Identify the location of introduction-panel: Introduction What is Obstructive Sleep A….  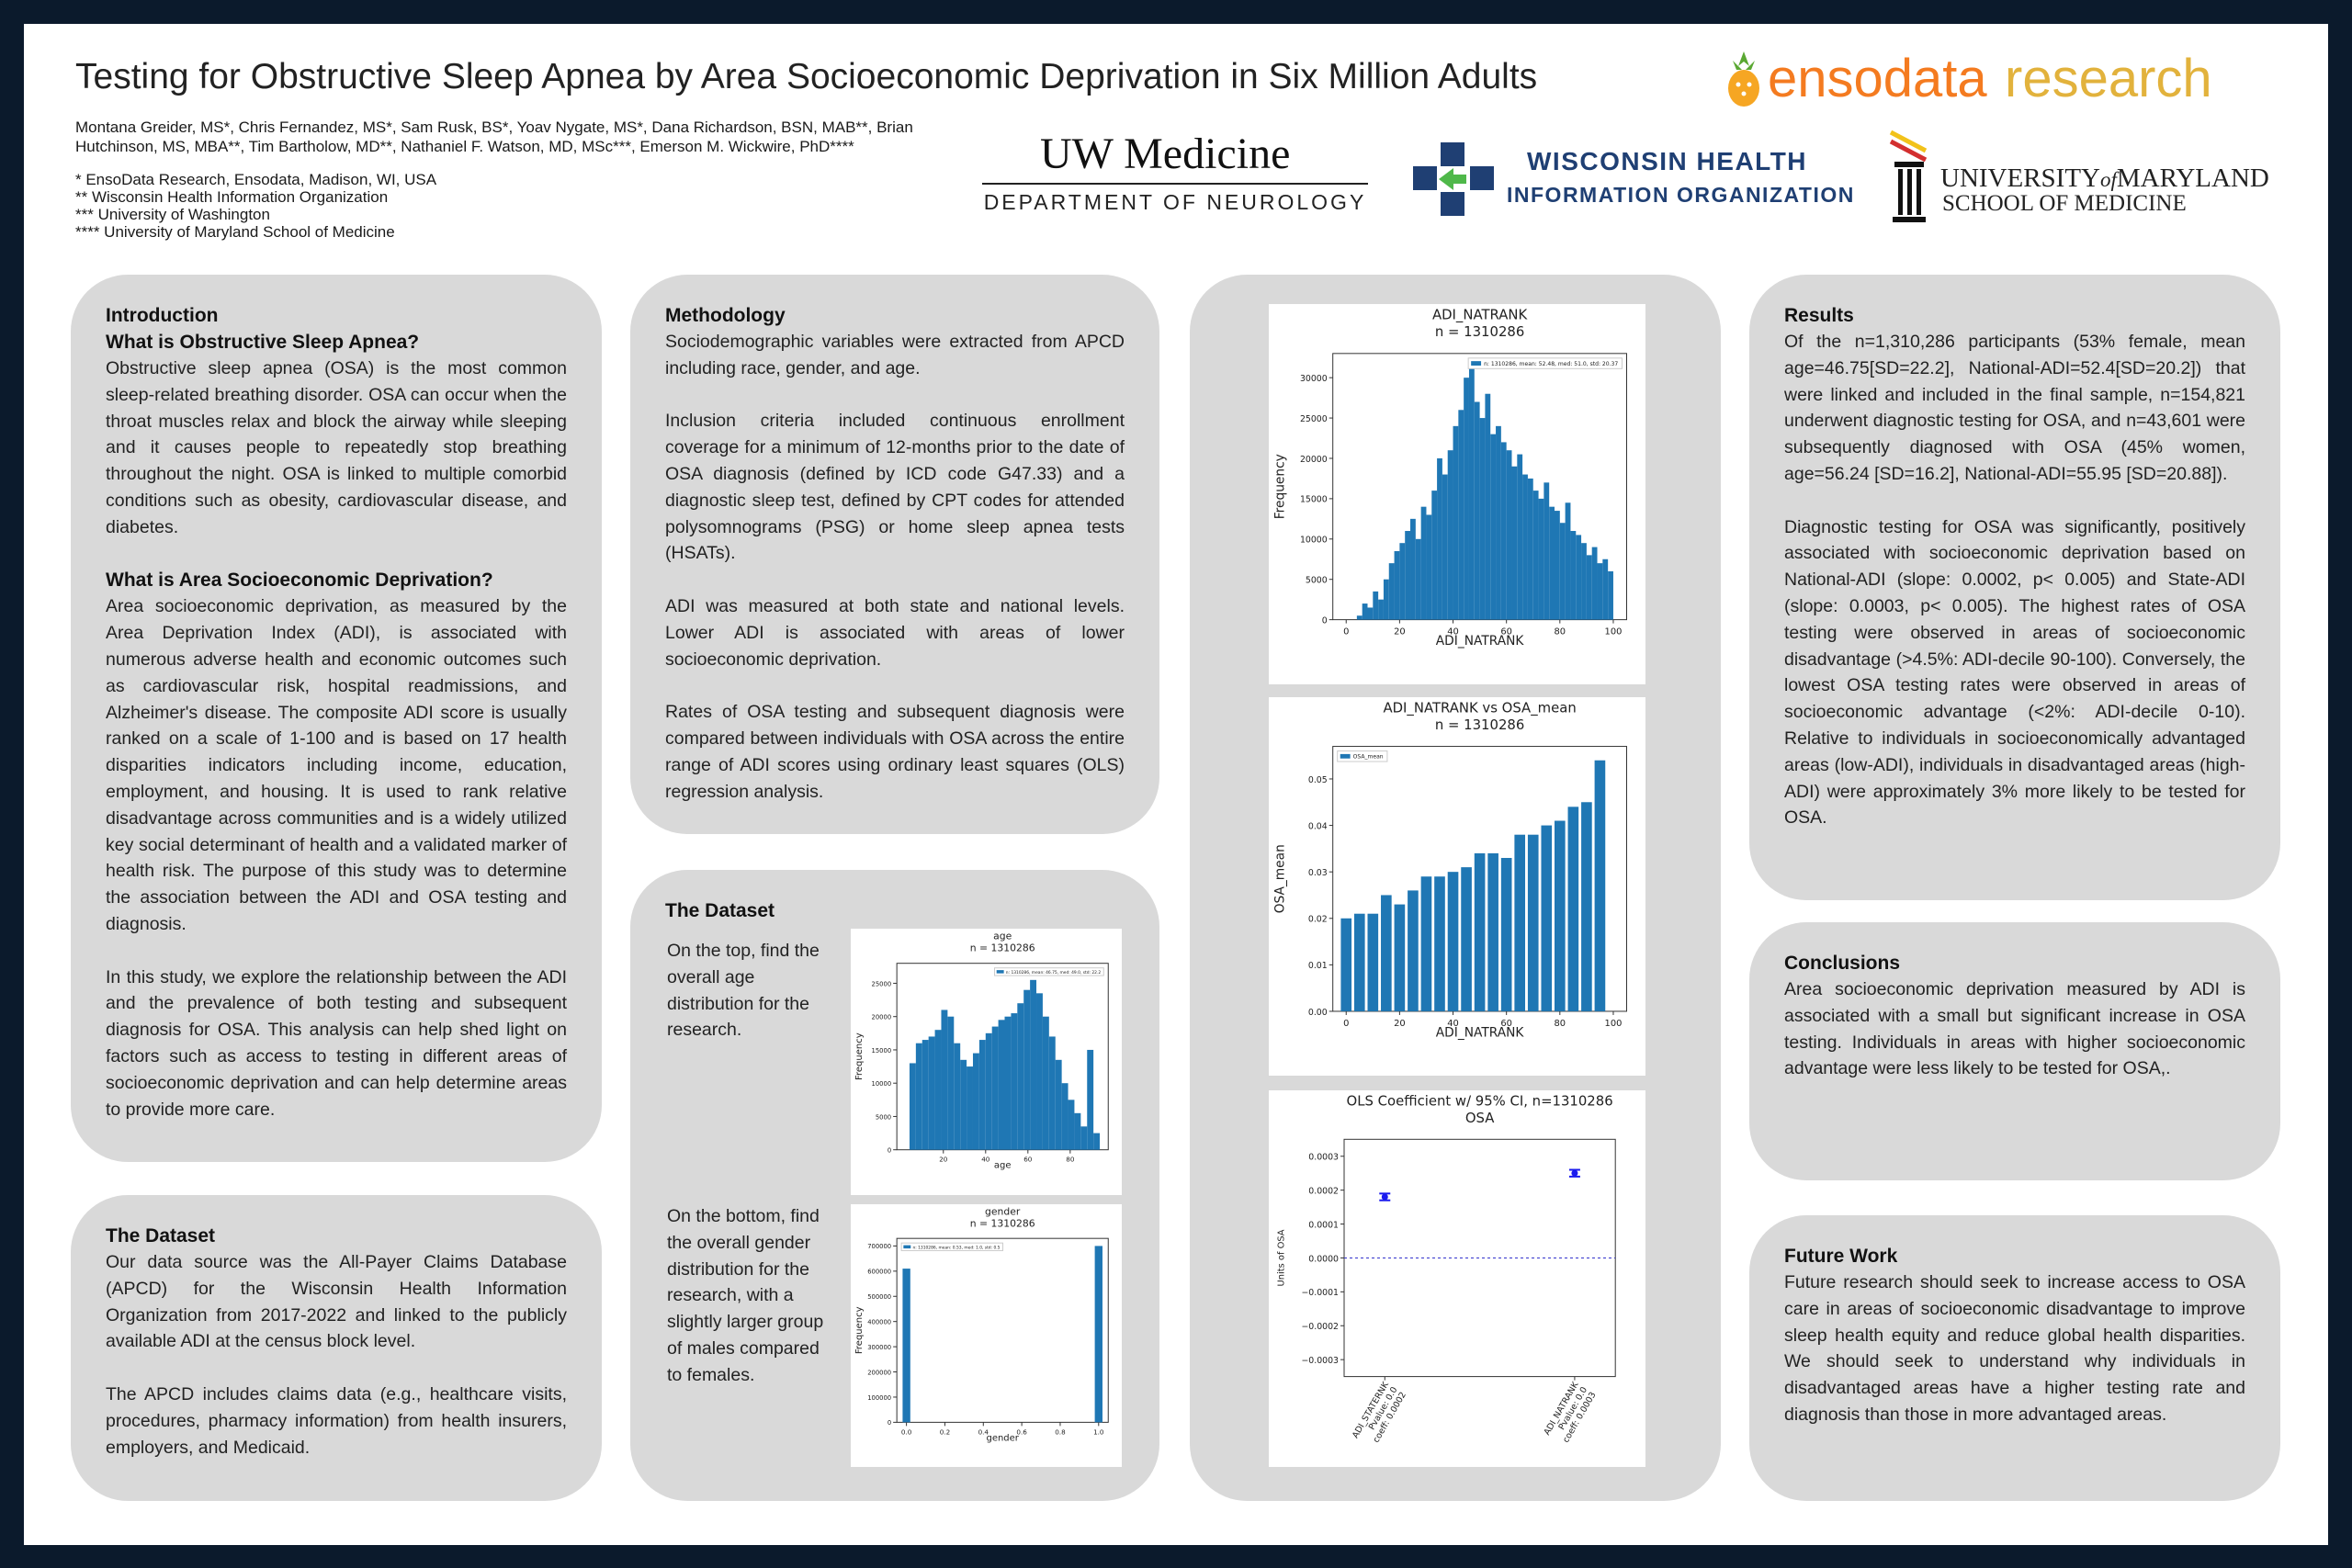
(337, 718).